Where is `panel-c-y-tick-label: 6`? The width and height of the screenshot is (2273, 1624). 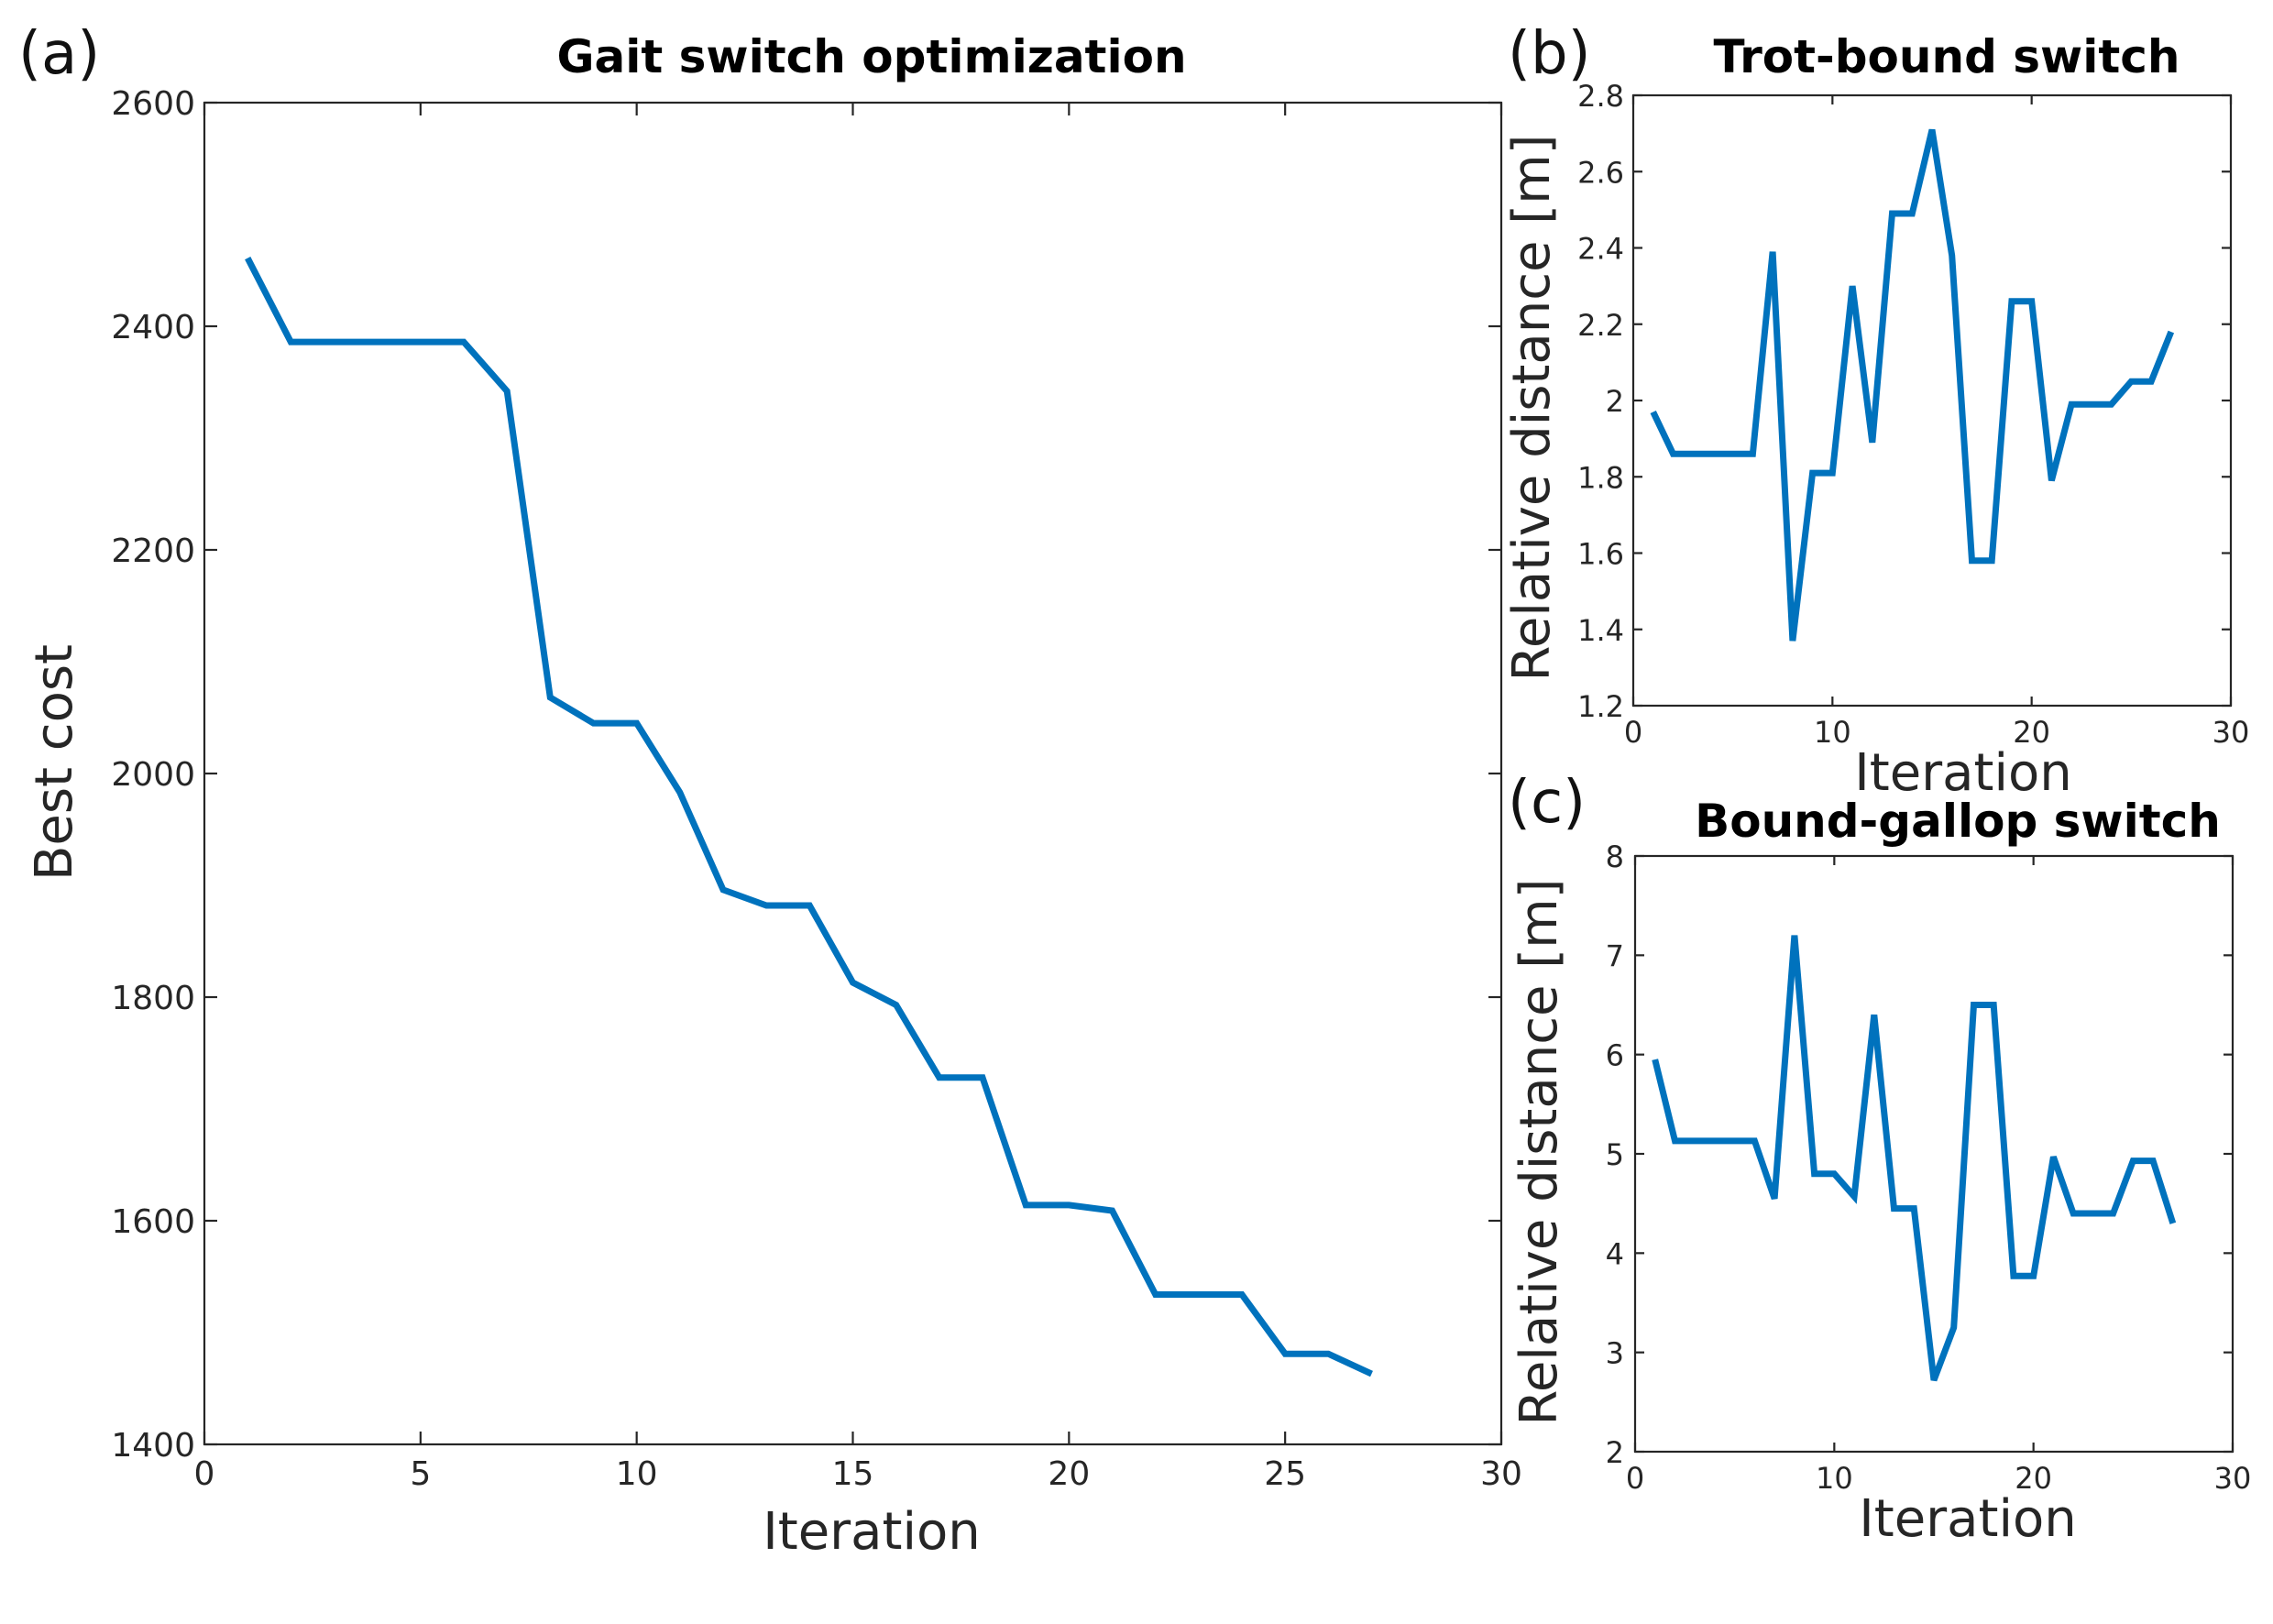
panel-c-y-tick-label: 6 is located at coordinates (1615, 1055).